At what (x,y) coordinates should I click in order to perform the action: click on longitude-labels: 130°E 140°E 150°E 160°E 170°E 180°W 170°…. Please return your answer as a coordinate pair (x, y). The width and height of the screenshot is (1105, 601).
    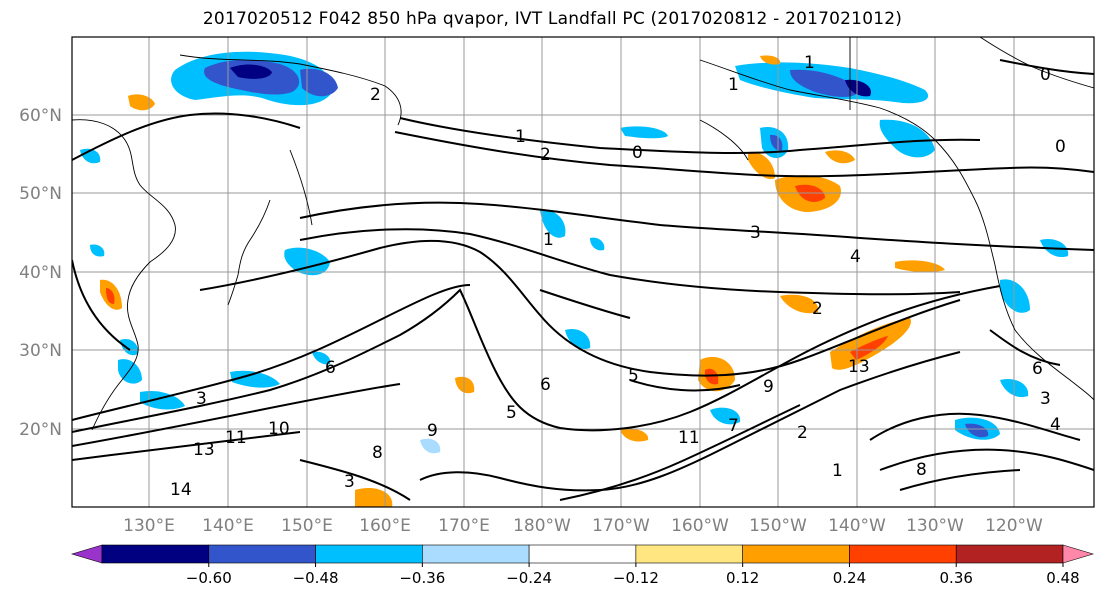
    Looking at the image, I should click on (583, 526).